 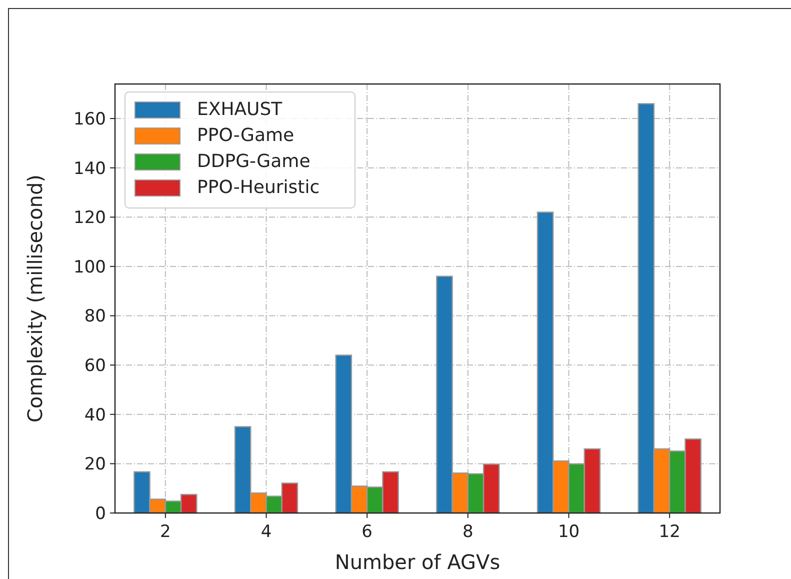 I want to click on legend-label: PPO-Heuristic, so click(x=258, y=187).